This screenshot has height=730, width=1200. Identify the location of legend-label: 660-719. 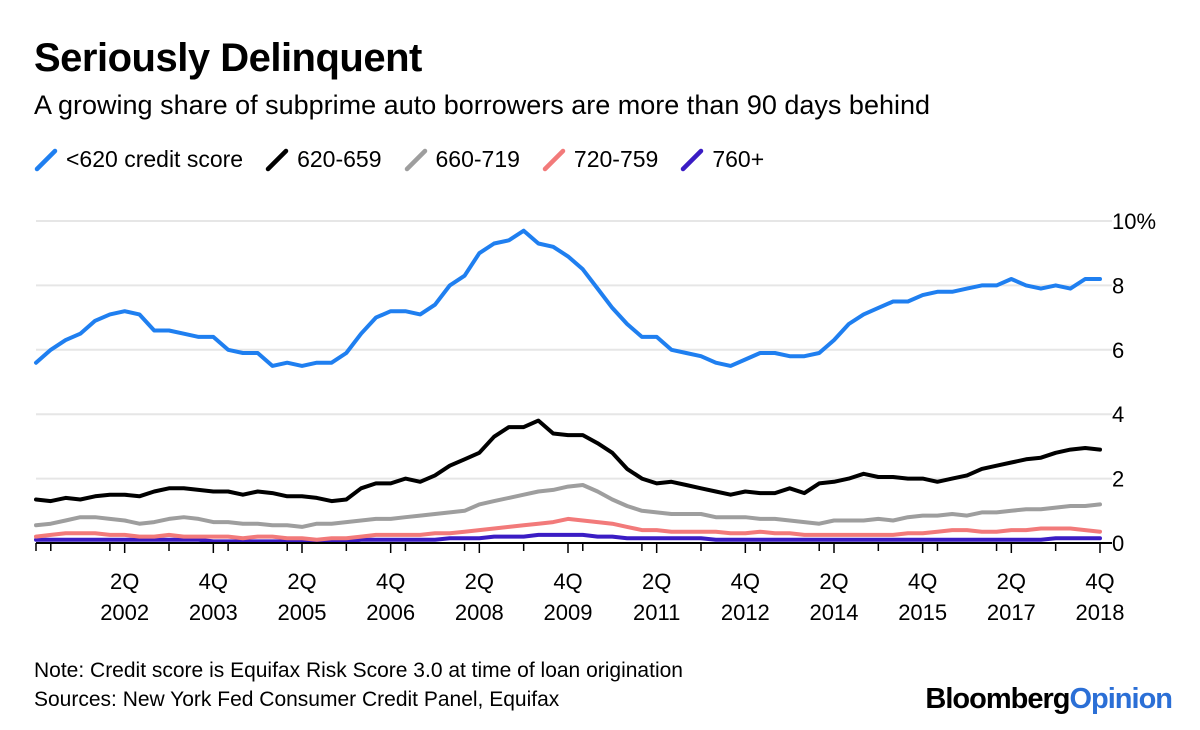
(477, 159).